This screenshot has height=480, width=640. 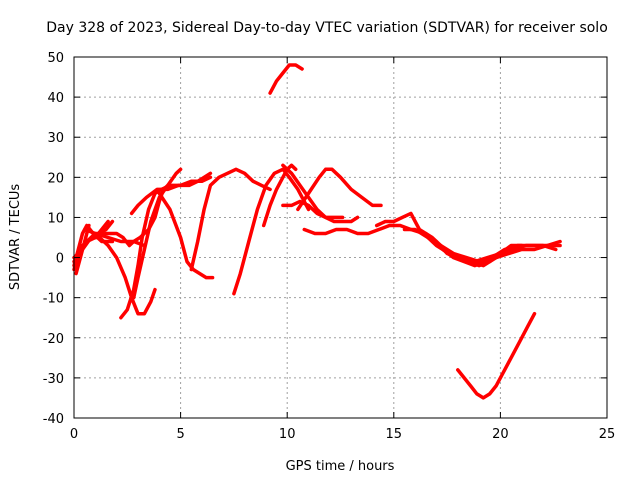 What do you see at coordinates (607, 434) in the screenshot?
I see `x-tick-label: 25` at bounding box center [607, 434].